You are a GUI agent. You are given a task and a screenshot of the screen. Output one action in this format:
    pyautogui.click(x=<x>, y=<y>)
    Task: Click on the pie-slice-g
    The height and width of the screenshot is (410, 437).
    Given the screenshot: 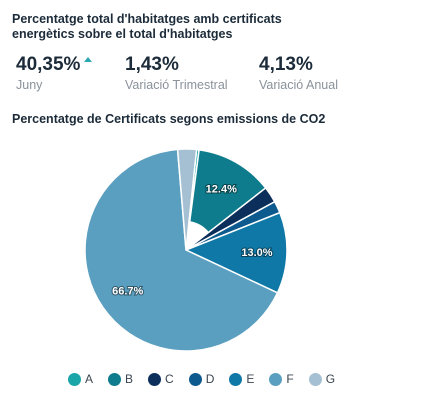 What is the action you would take?
    pyautogui.click(x=187, y=199)
    